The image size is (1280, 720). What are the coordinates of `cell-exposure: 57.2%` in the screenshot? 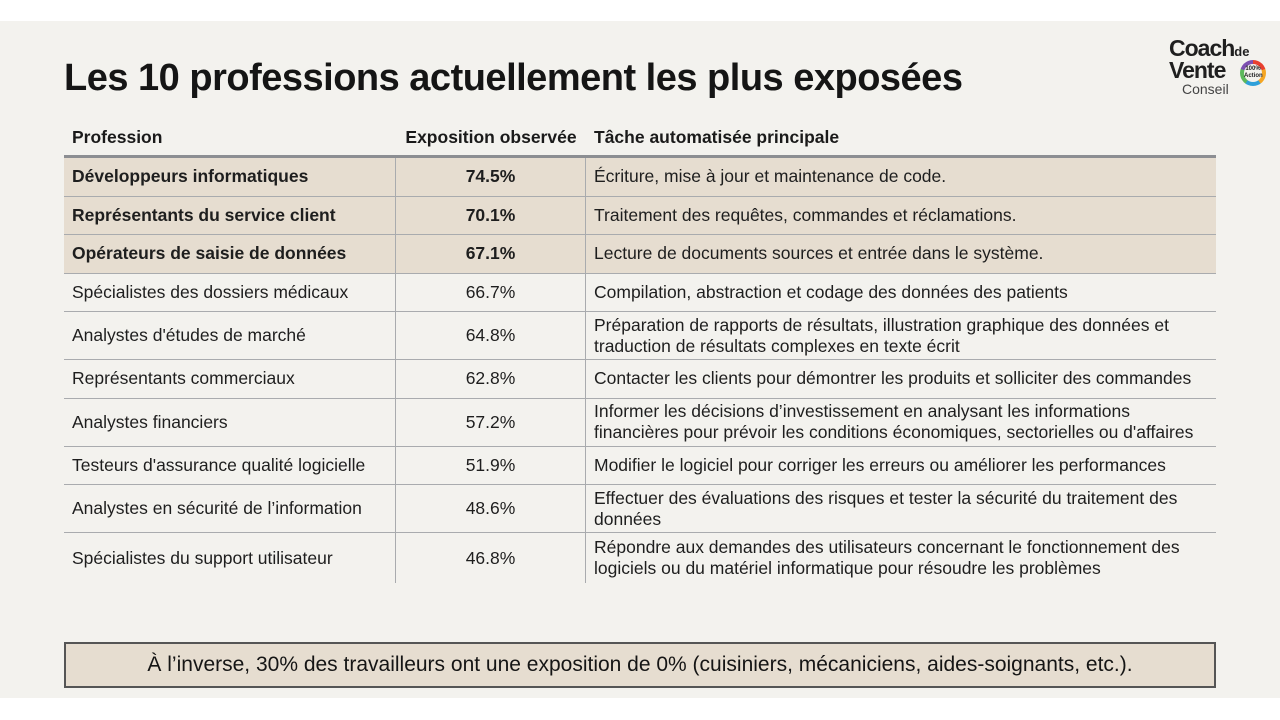 It's located at (491, 422).